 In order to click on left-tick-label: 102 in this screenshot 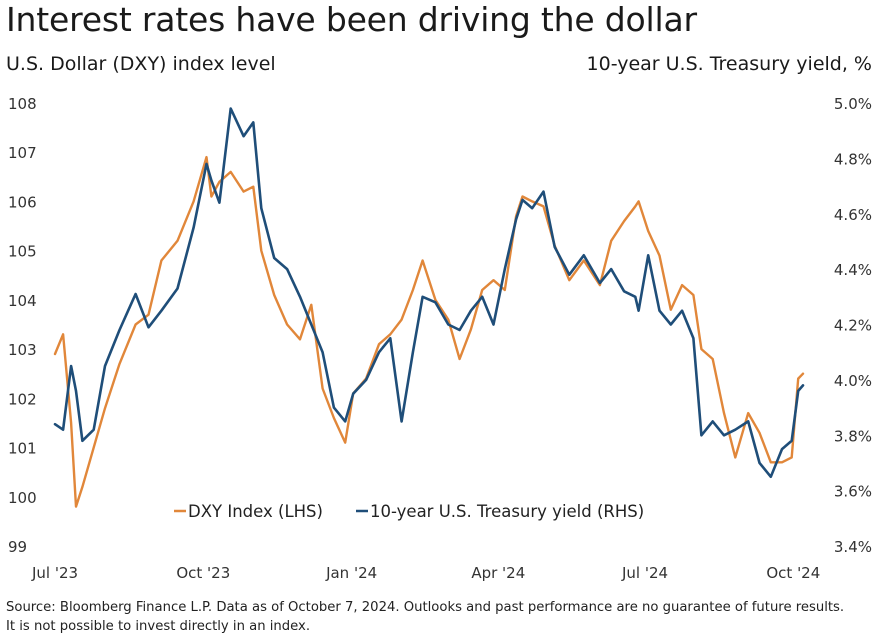, I will do `click(22, 399)`.